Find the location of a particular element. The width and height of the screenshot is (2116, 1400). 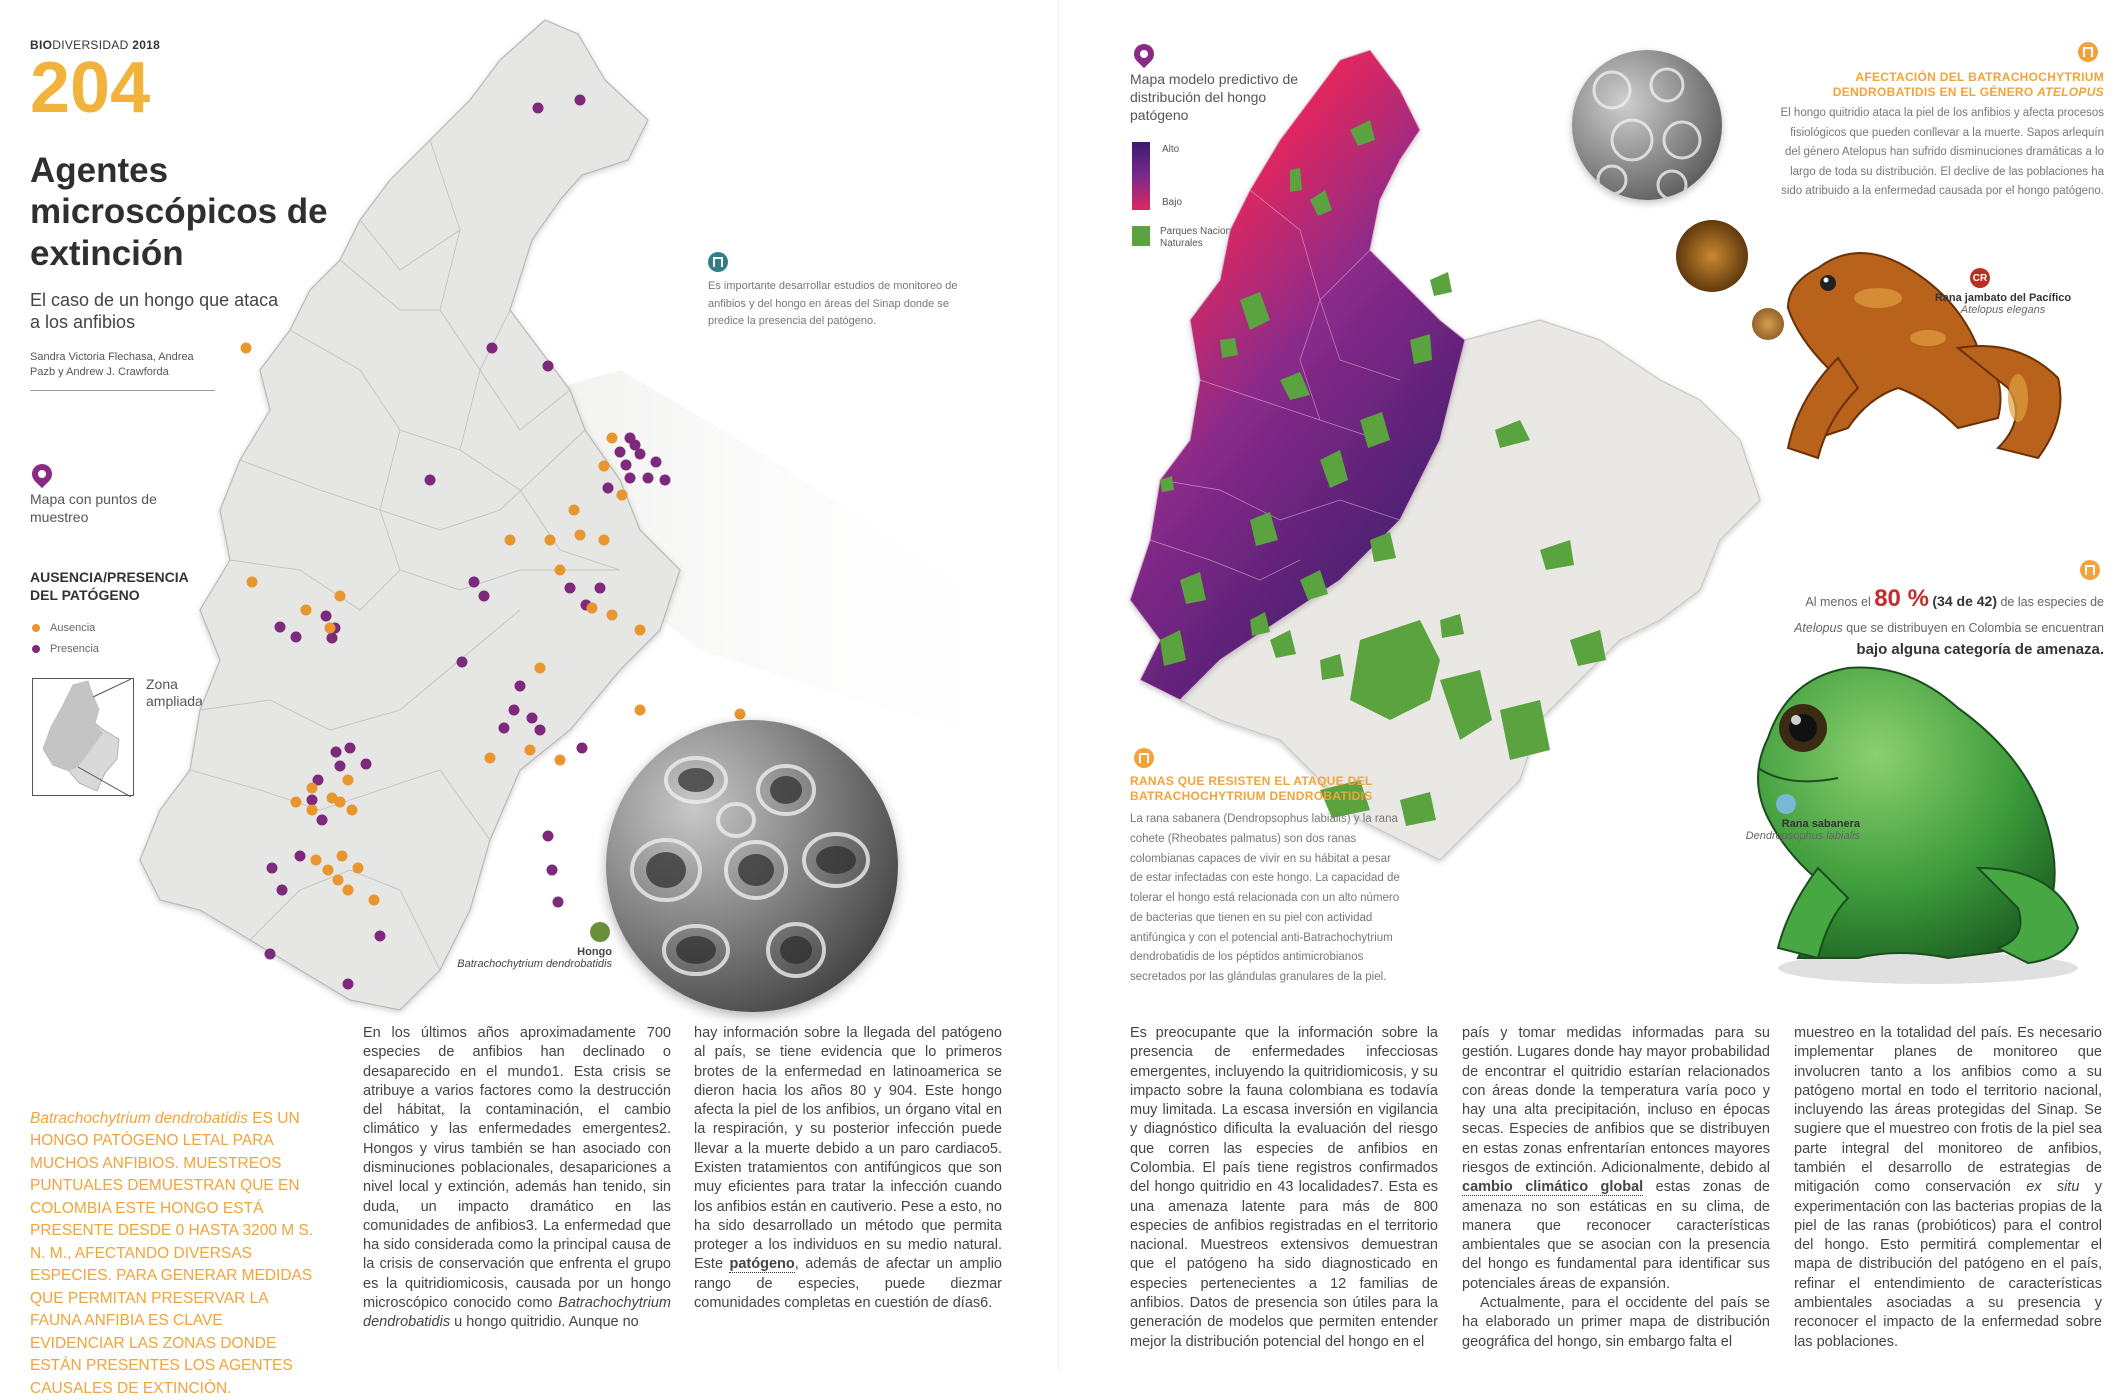

fungus-closeup-micrograph is located at coordinates (1647, 125).